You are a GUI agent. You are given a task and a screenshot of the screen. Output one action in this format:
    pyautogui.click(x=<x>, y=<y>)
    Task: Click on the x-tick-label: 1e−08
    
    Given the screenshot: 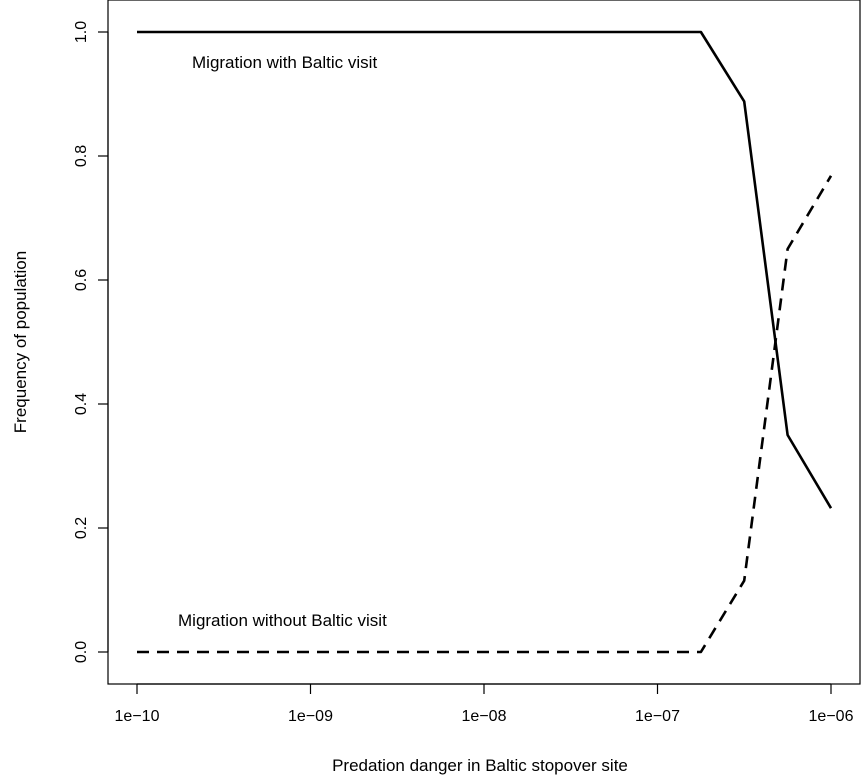 What is the action you would take?
    pyautogui.click(x=484, y=716)
    